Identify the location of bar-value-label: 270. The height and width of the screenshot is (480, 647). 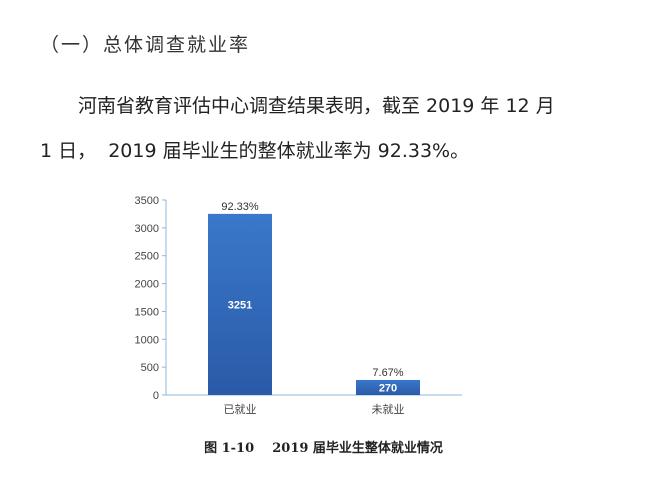
(388, 388).